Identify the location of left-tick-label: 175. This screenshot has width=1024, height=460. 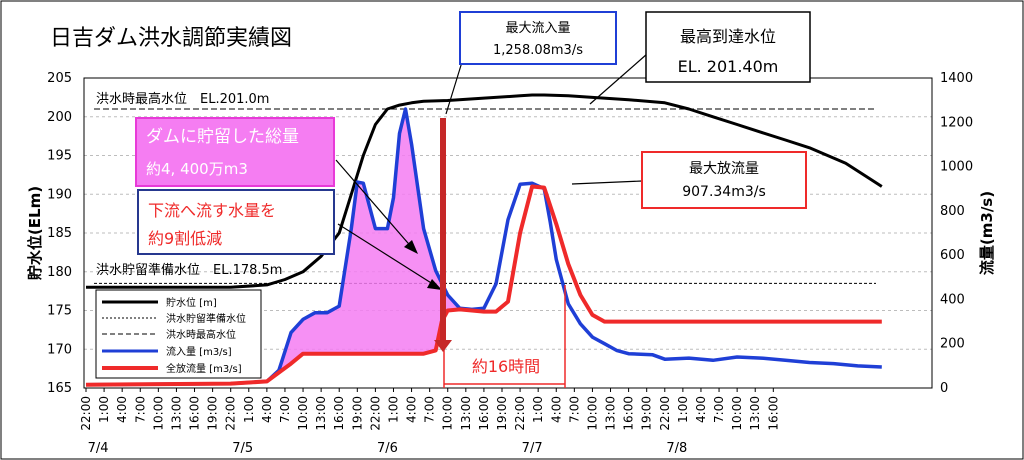
(59, 311).